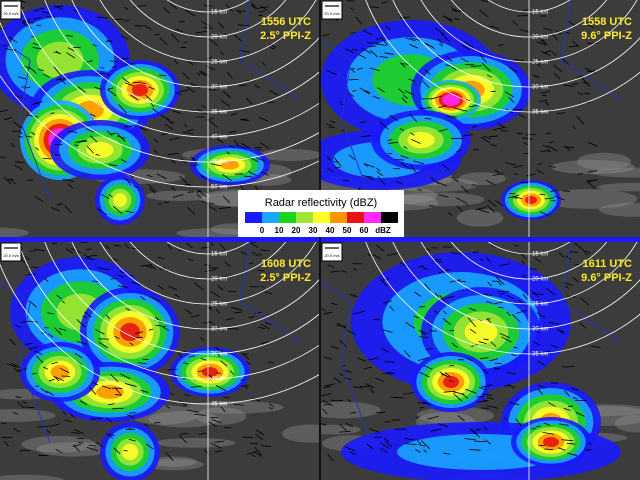 The height and width of the screenshot is (480, 640). What do you see at coordinates (219, 405) in the screenshot?
I see `range-label: 45 km` at bounding box center [219, 405].